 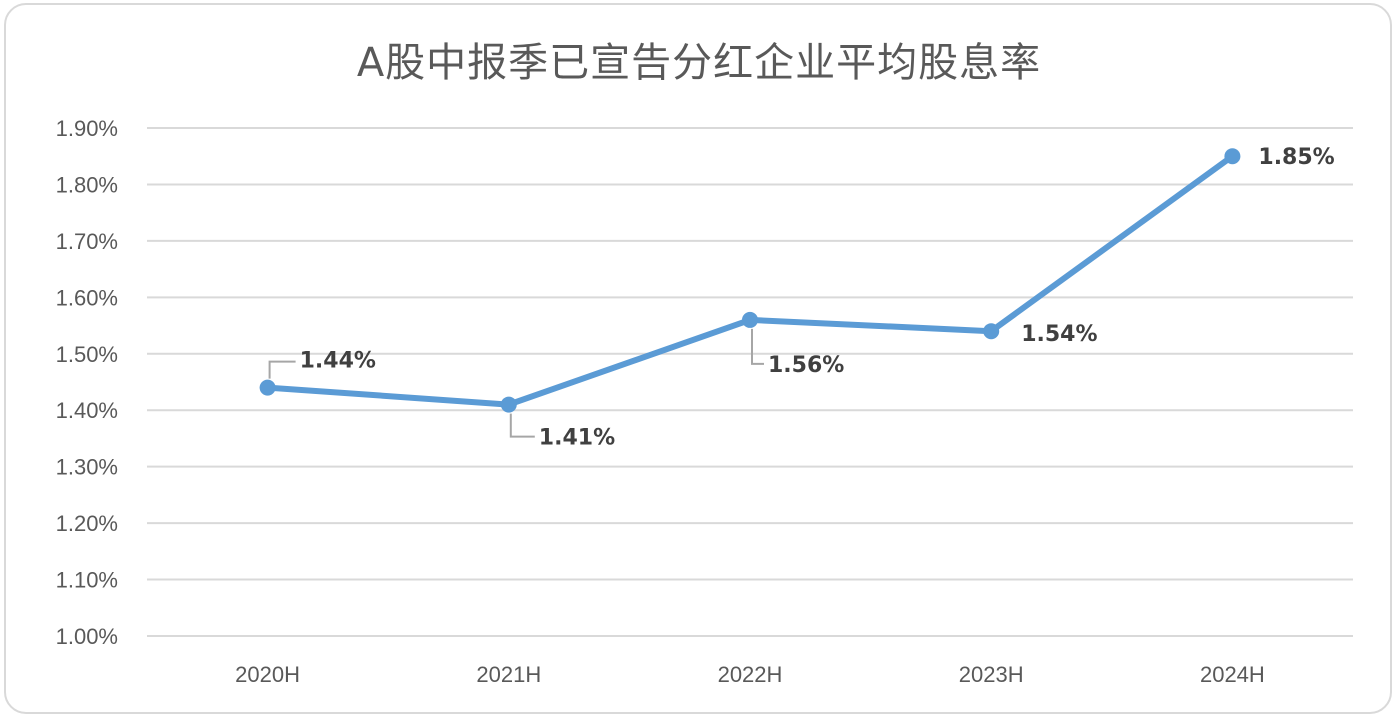 I want to click on x-tick-label: 2021H, so click(x=508, y=674).